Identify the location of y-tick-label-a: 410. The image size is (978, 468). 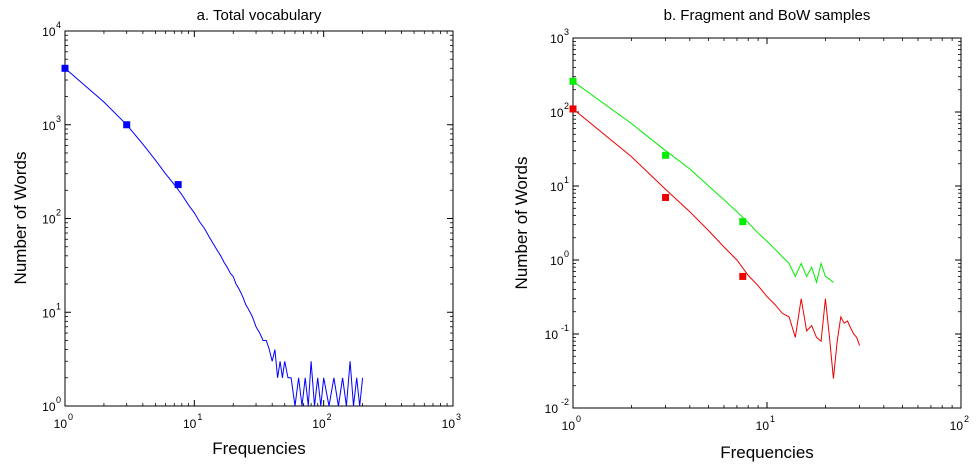
(51, 29).